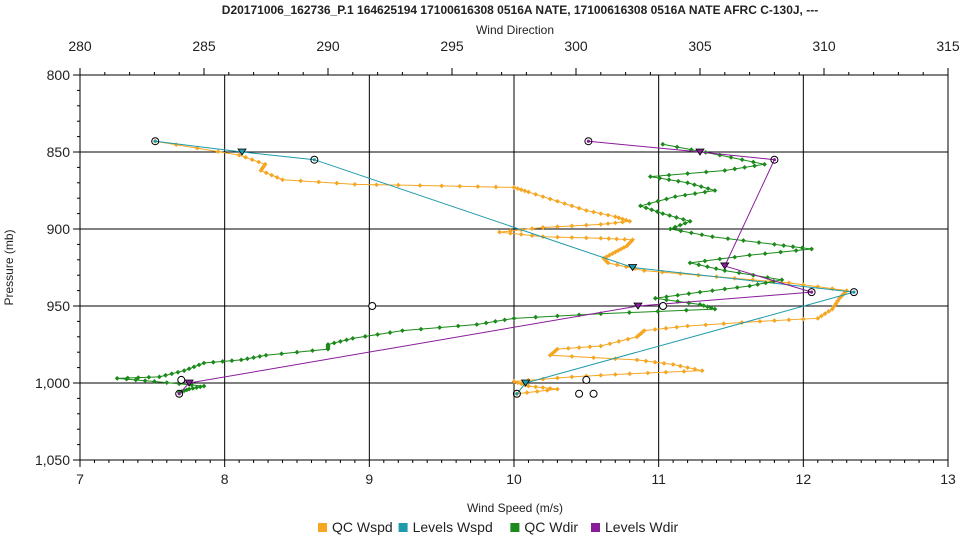 This screenshot has height=547, width=960. I want to click on x-bottom-tick-label: 12, so click(804, 479).